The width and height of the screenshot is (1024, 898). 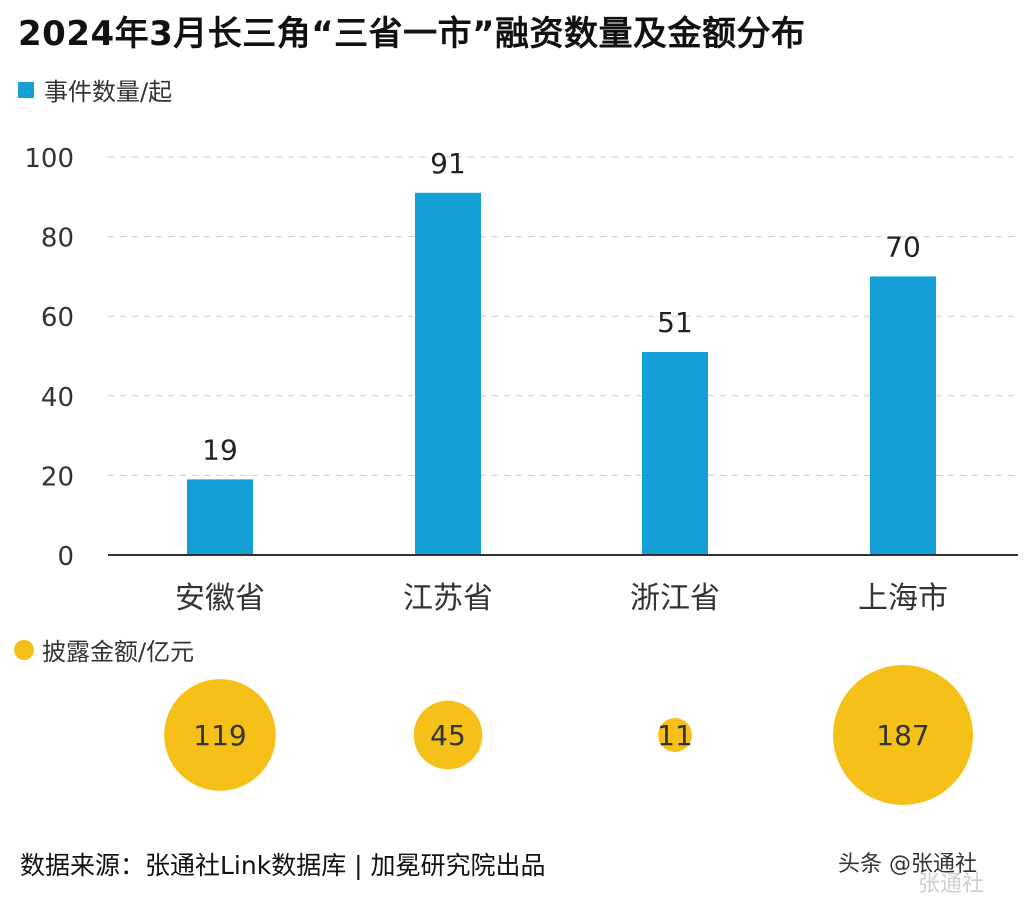 What do you see at coordinates (907, 864) in the screenshot?
I see `watermark: 头条 @张通社` at bounding box center [907, 864].